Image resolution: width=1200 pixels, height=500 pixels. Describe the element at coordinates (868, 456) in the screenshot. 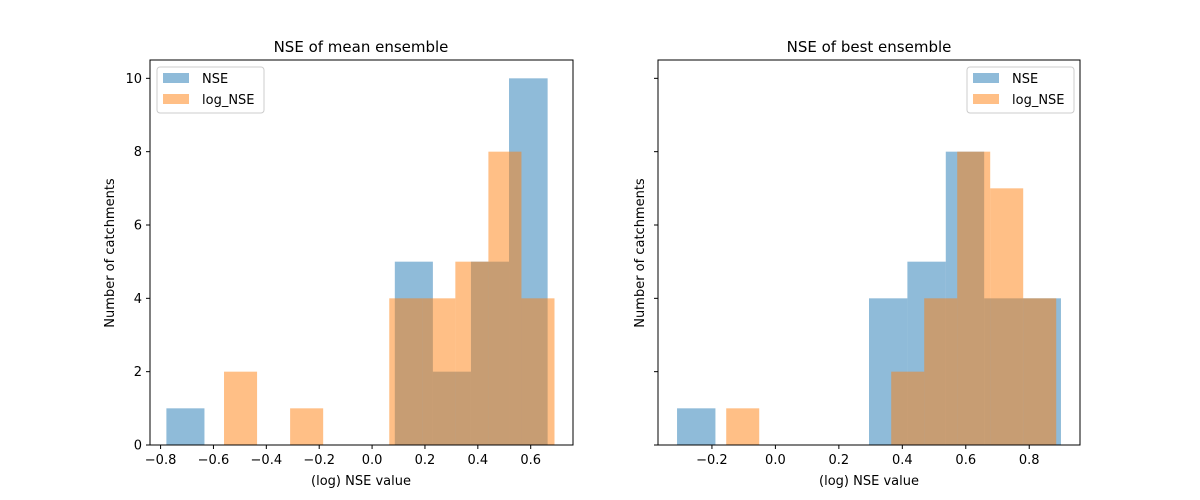

I see `x-ticks: −0.2 0.0 0.2 0.4 0.6 0.8` at that location.